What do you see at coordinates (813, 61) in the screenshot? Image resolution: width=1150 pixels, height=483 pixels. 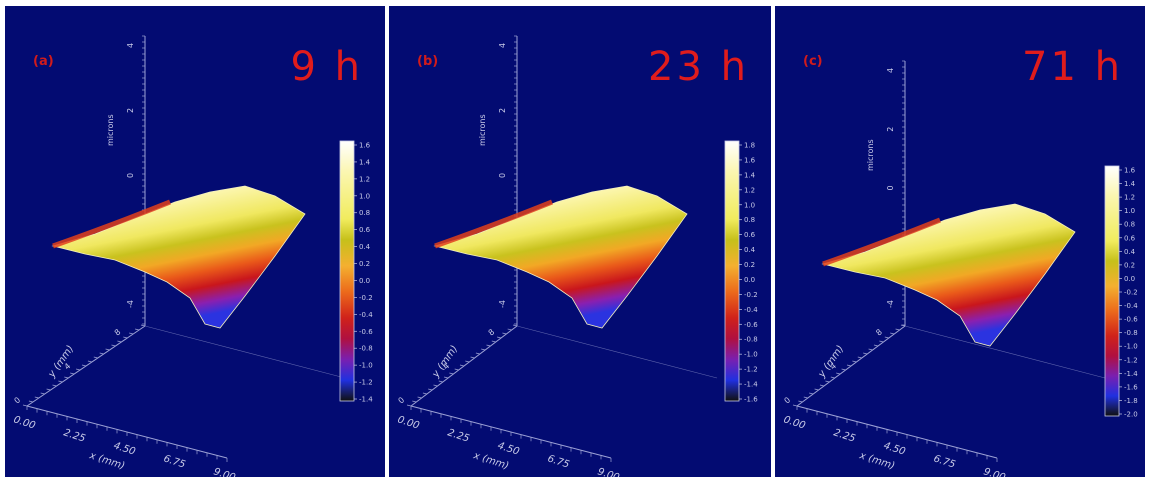 I see `panel-label: (c)` at bounding box center [813, 61].